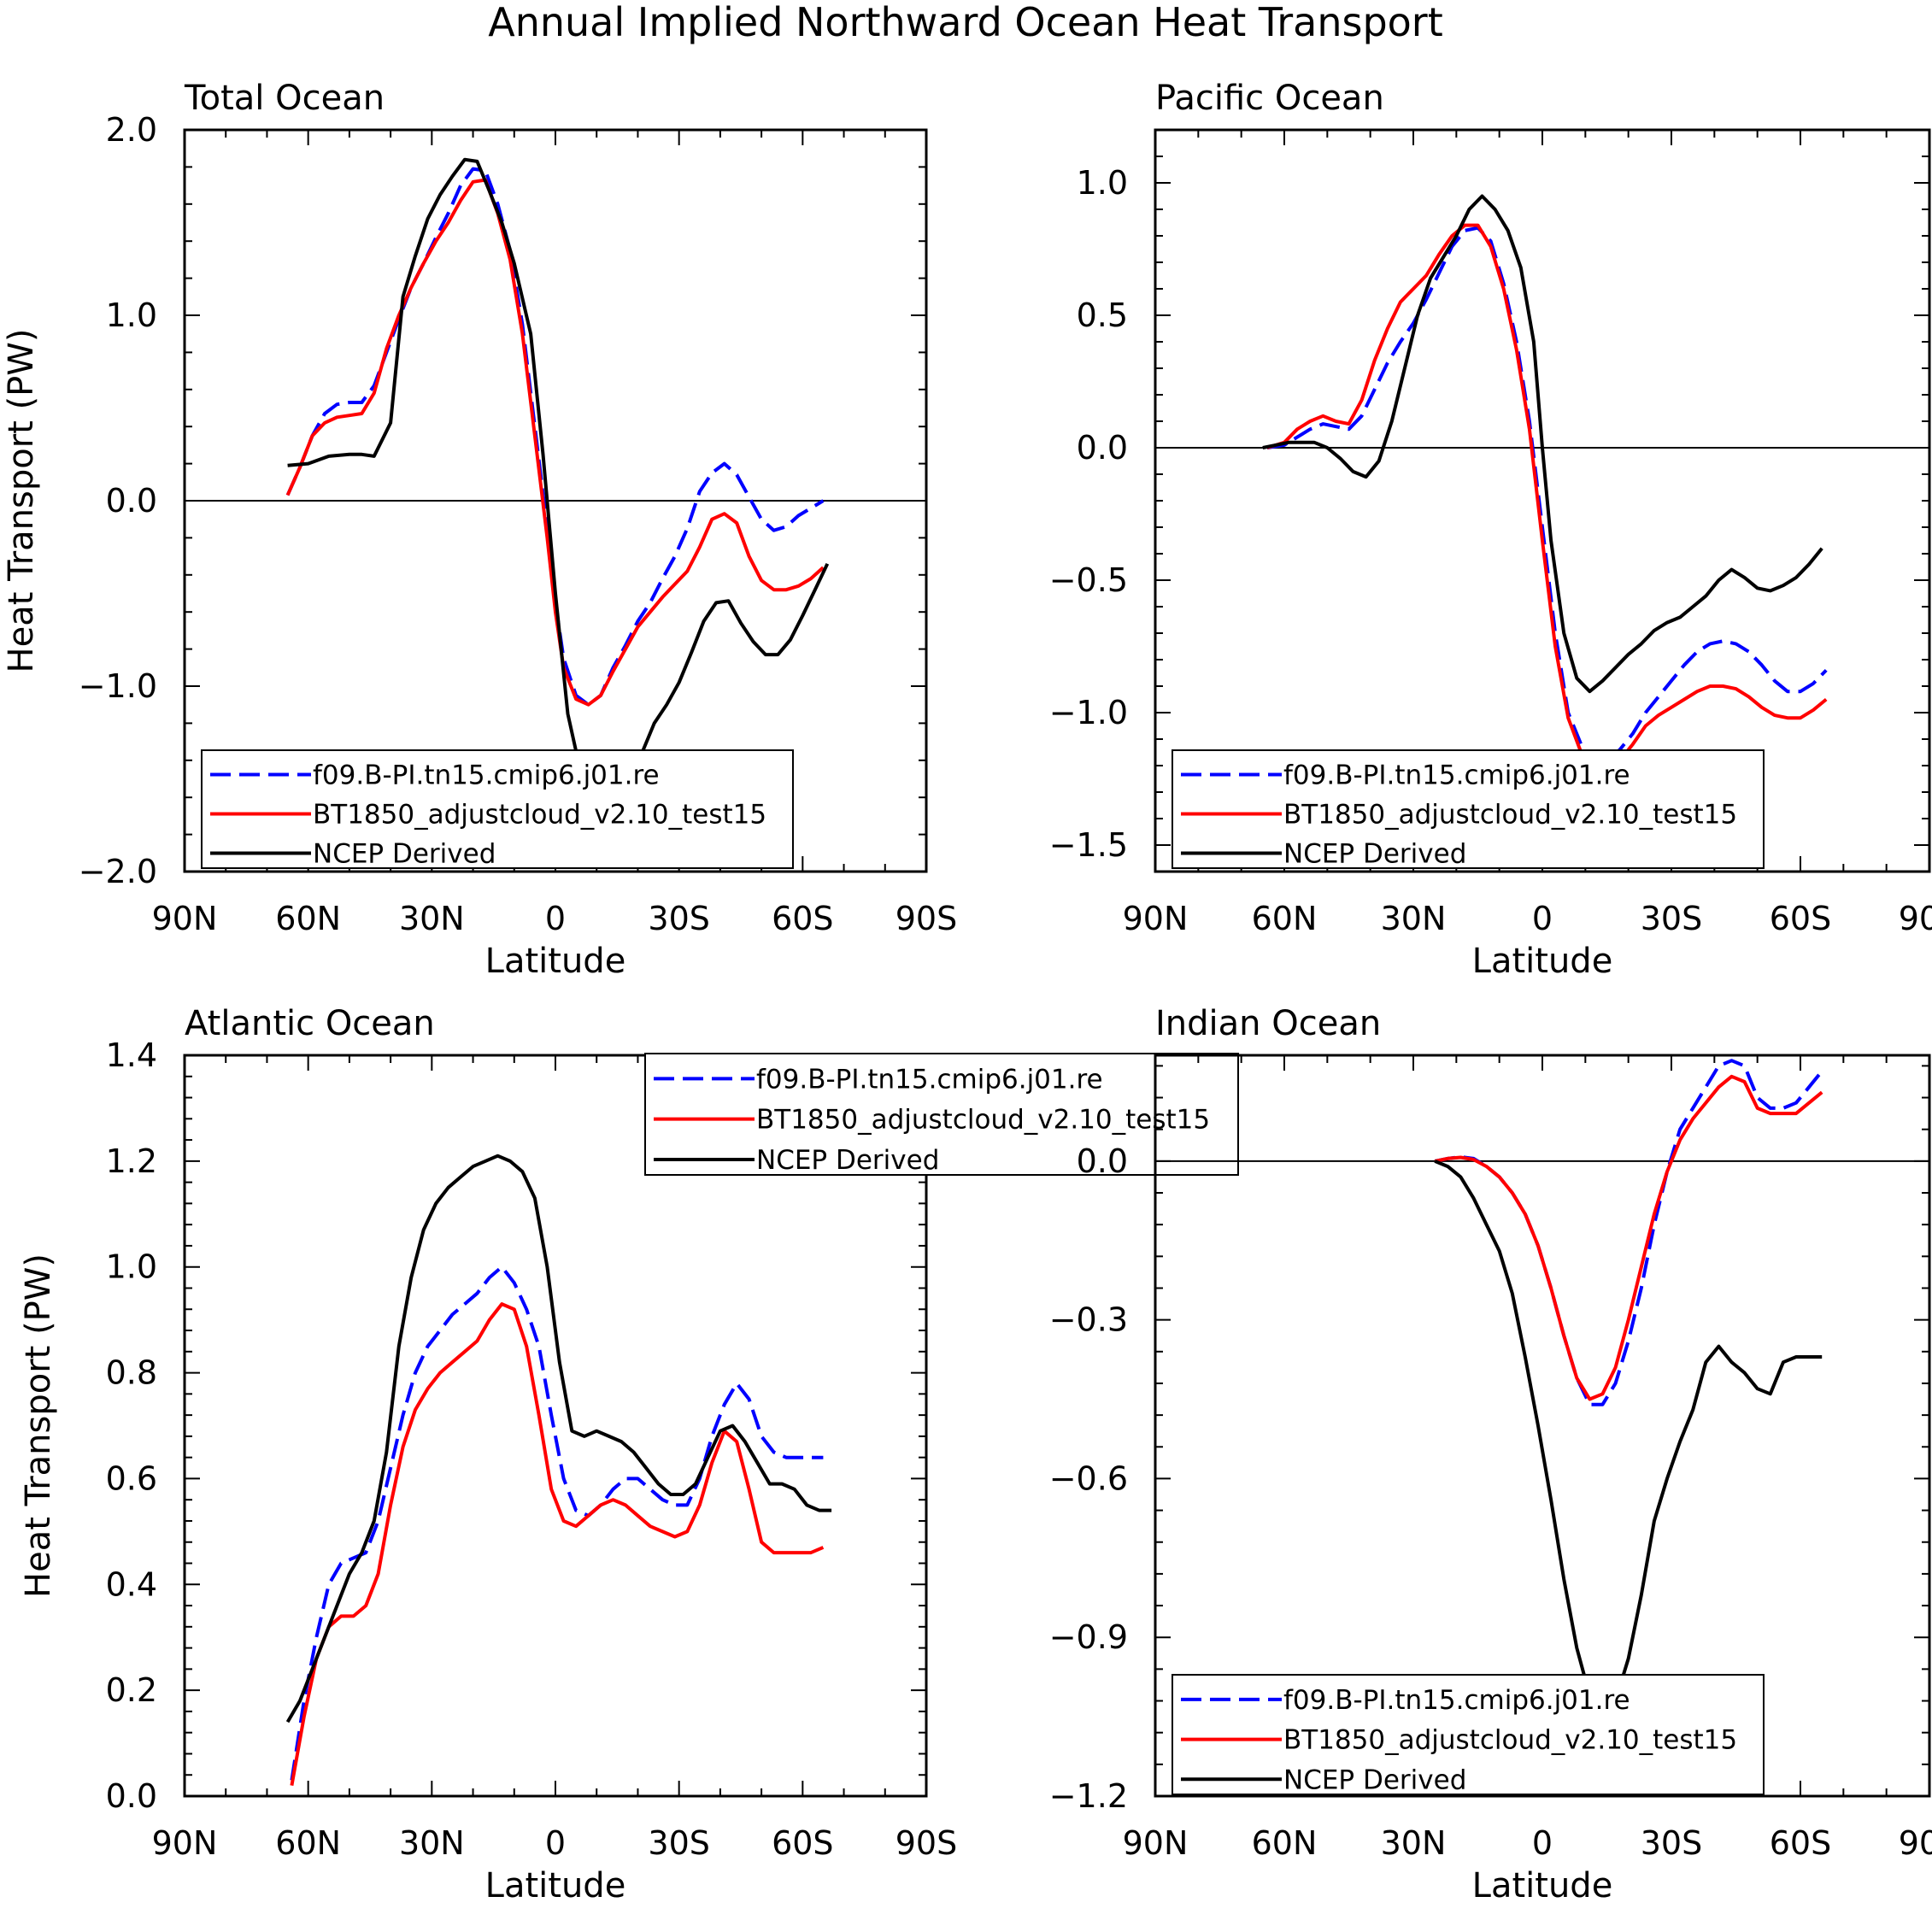 This screenshot has width=1932, height=1920. Describe the element at coordinates (118, 872) in the screenshot. I see `y-tick-label: −2.0` at that location.